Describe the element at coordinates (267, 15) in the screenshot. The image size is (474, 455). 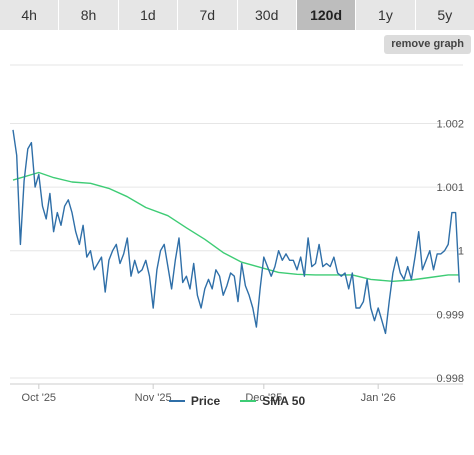
I see `range-button-30d: 30d` at that location.